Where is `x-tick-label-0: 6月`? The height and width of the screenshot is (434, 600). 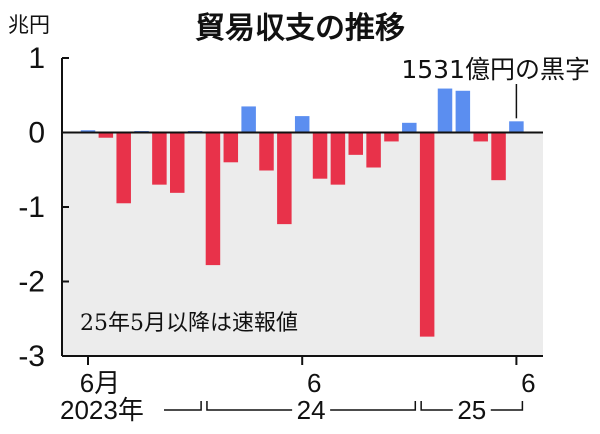 x-tick-label-0: 6月 is located at coordinates (100, 383).